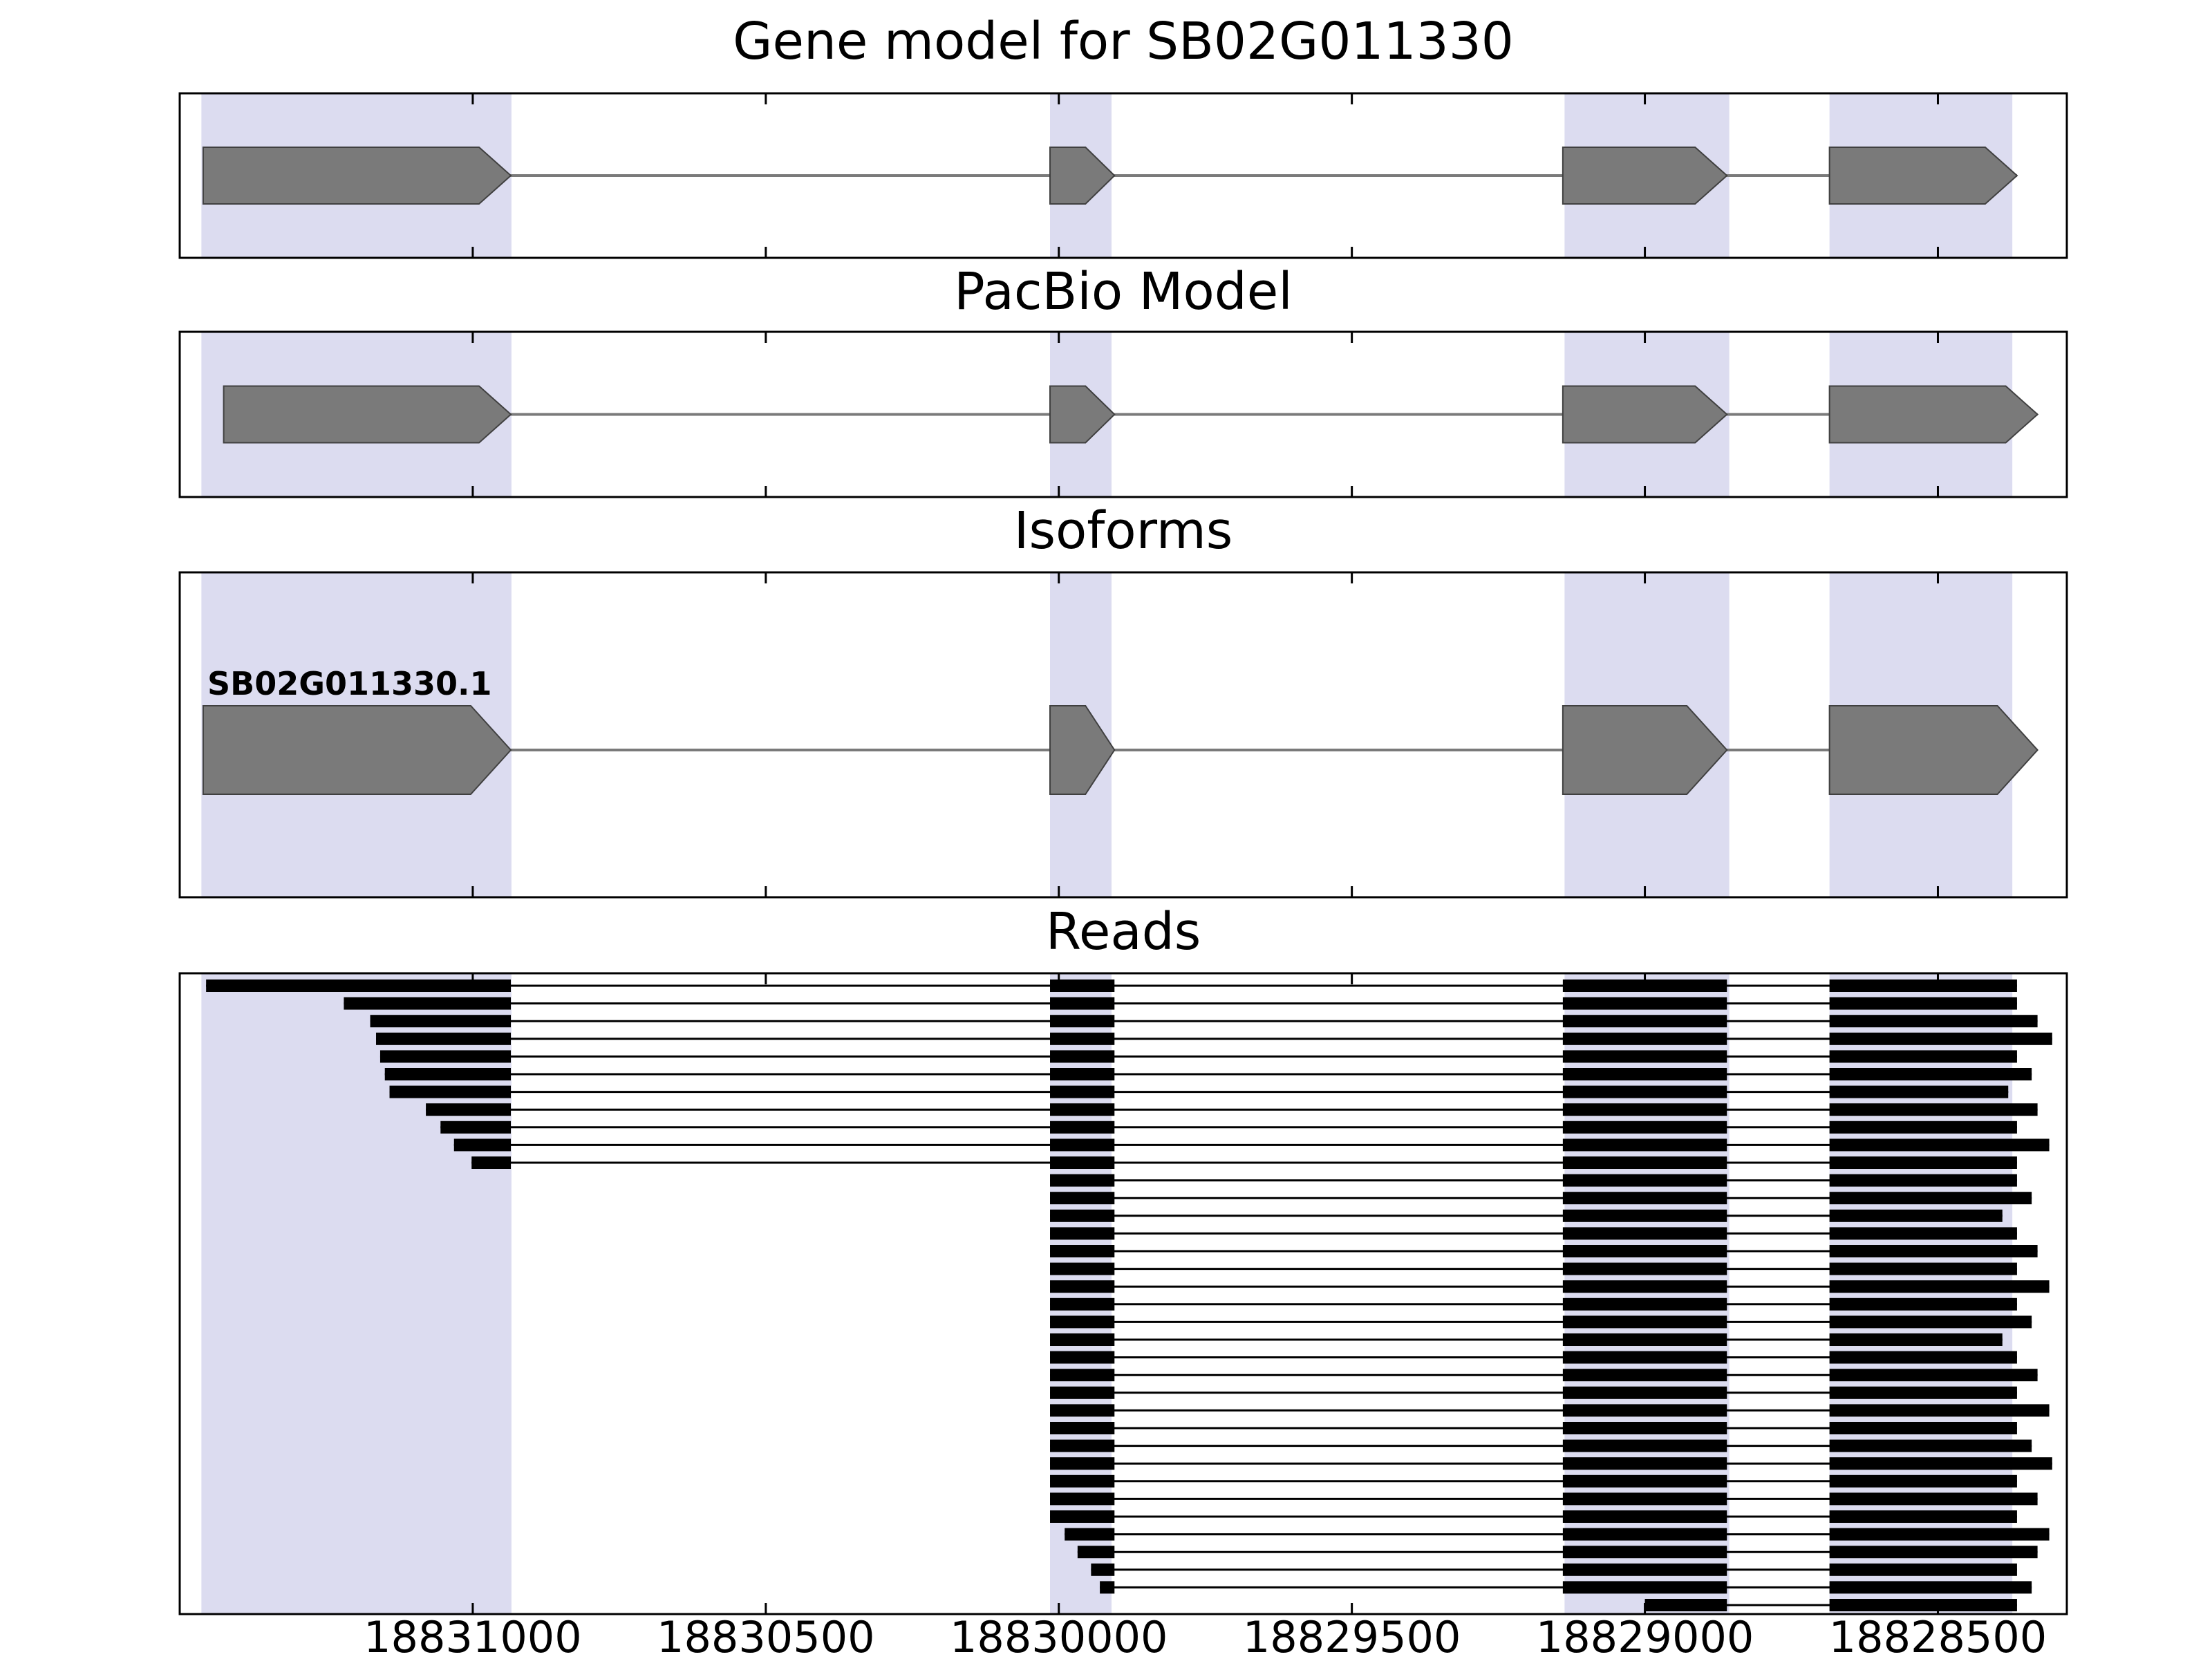 The image size is (2212, 1659). I want to click on panel-title-pacbio-model: PacBio Model, so click(1124, 291).